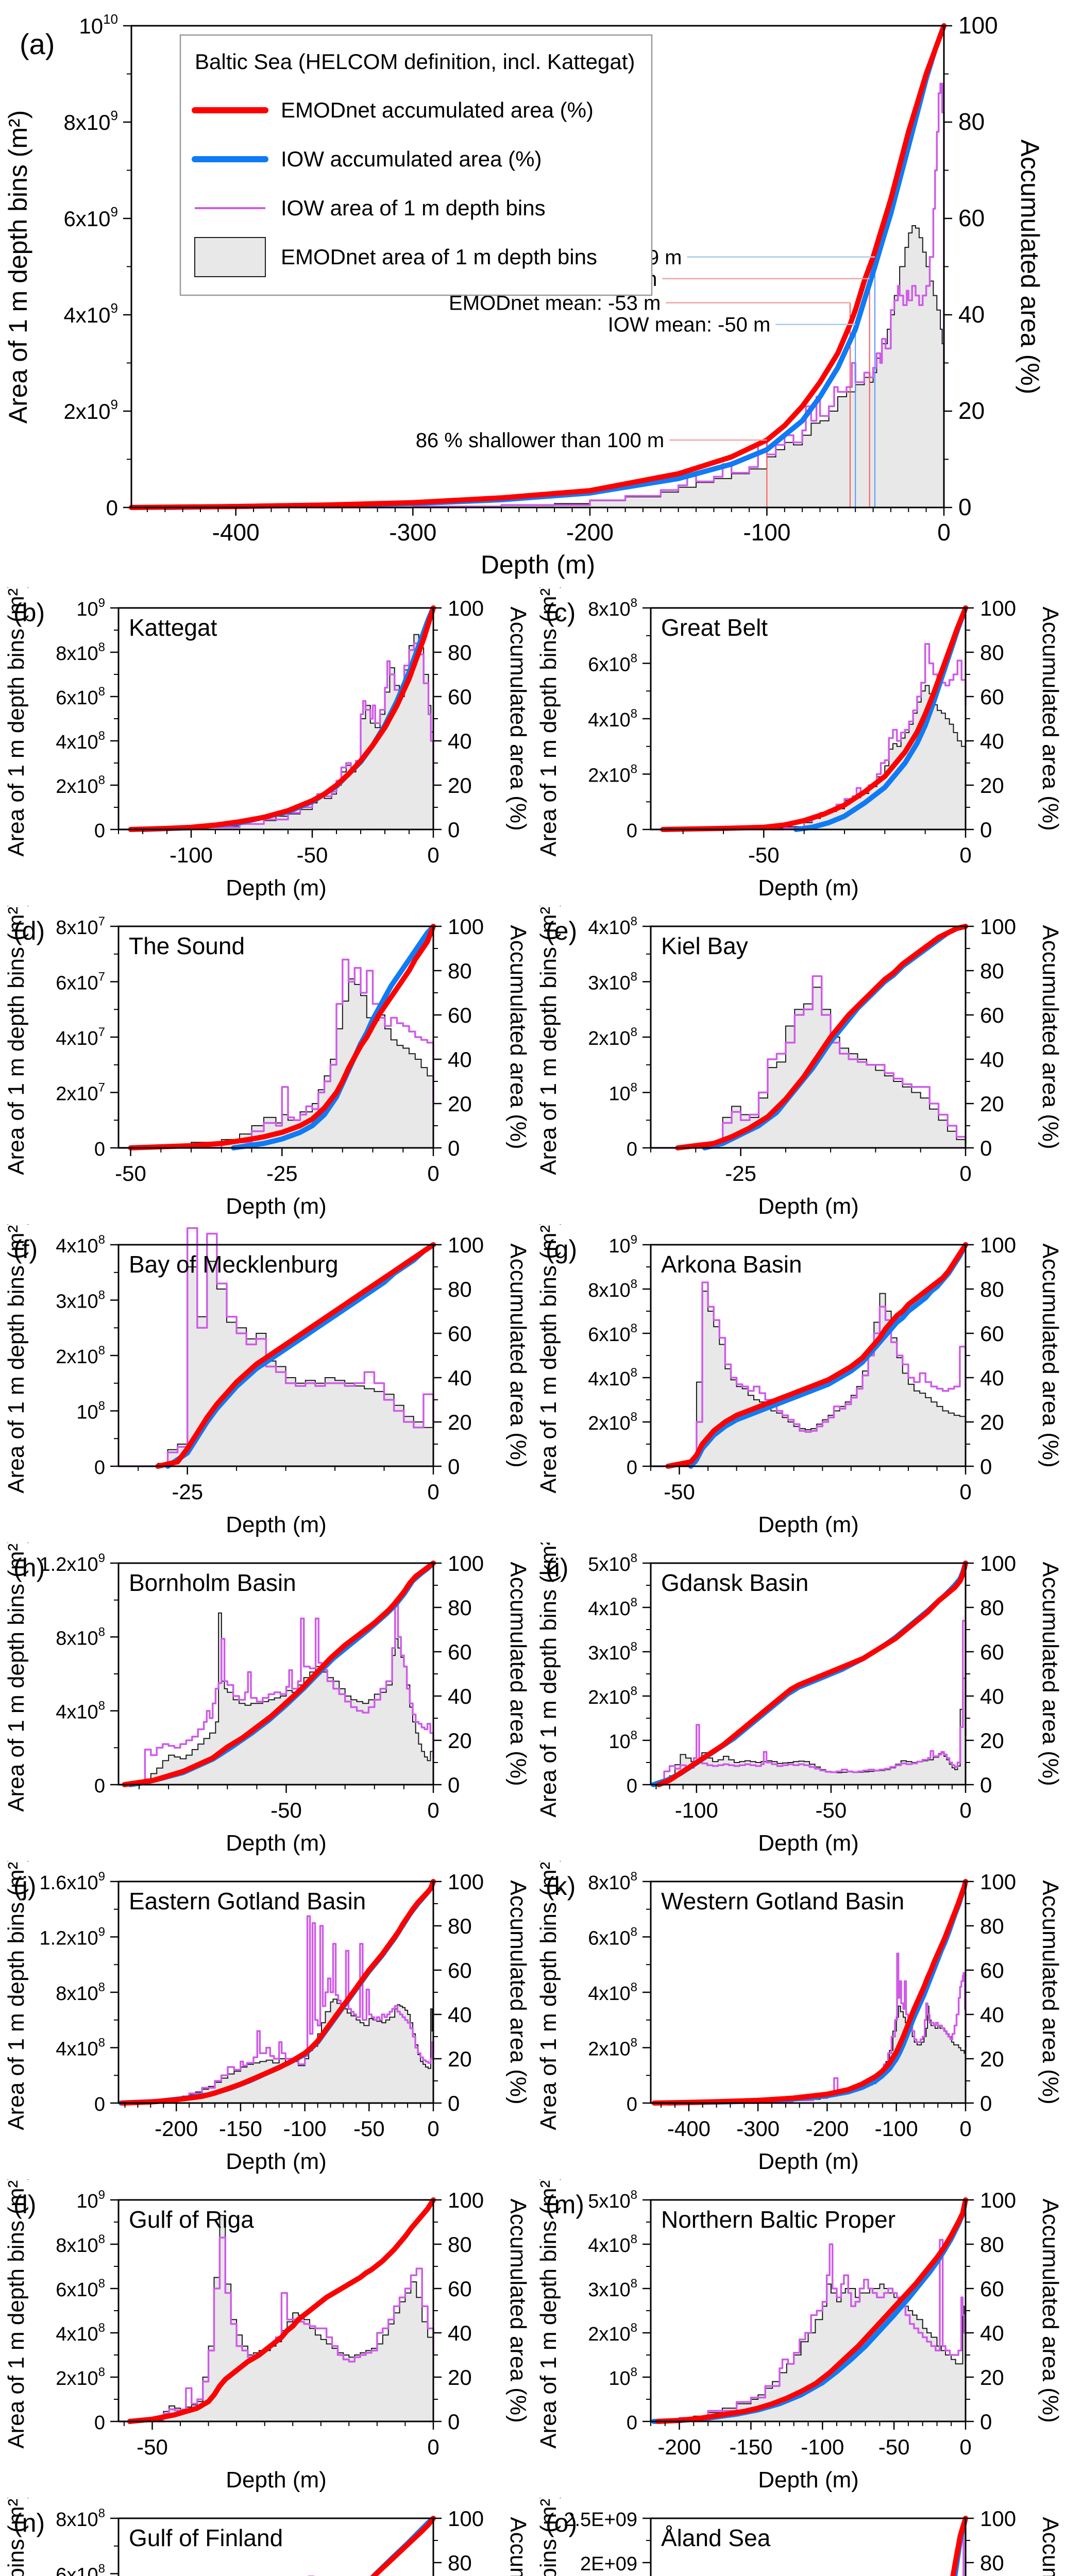 The height and width of the screenshot is (2576, 1065). What do you see at coordinates (29, 2523) in the screenshot?
I see `panel-letter: (n)` at bounding box center [29, 2523].